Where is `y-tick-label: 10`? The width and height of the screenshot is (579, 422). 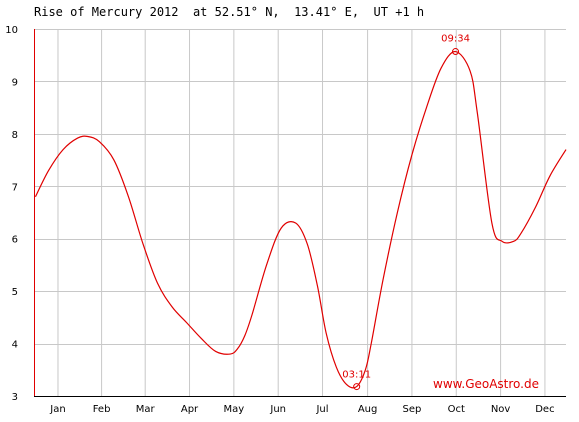 y-tick-label: 10 is located at coordinates (11, 30).